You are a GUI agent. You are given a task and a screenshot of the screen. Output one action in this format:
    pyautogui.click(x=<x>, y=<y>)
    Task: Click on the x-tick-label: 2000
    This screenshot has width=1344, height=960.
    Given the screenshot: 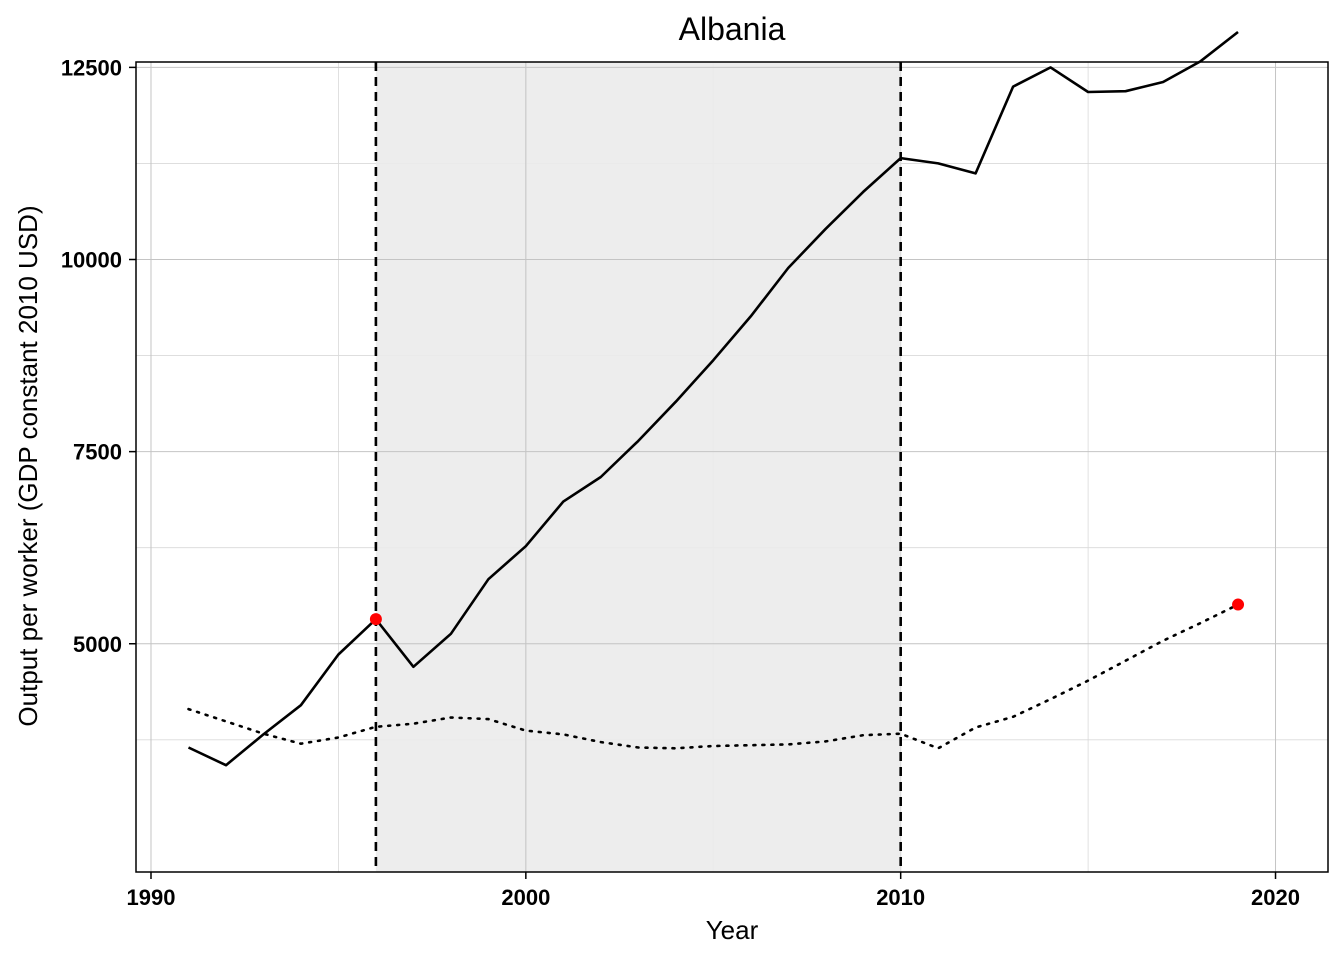 What is the action you would take?
    pyautogui.click(x=525, y=897)
    